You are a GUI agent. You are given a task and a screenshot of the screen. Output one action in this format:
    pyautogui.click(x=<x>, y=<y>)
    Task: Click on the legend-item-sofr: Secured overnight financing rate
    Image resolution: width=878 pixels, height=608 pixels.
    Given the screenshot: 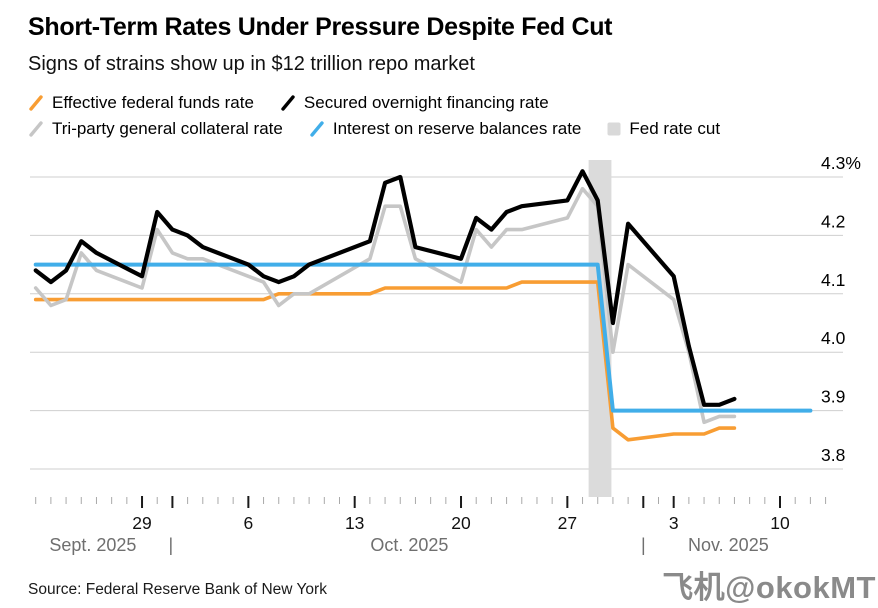 What is the action you would take?
    pyautogui.click(x=414, y=103)
    